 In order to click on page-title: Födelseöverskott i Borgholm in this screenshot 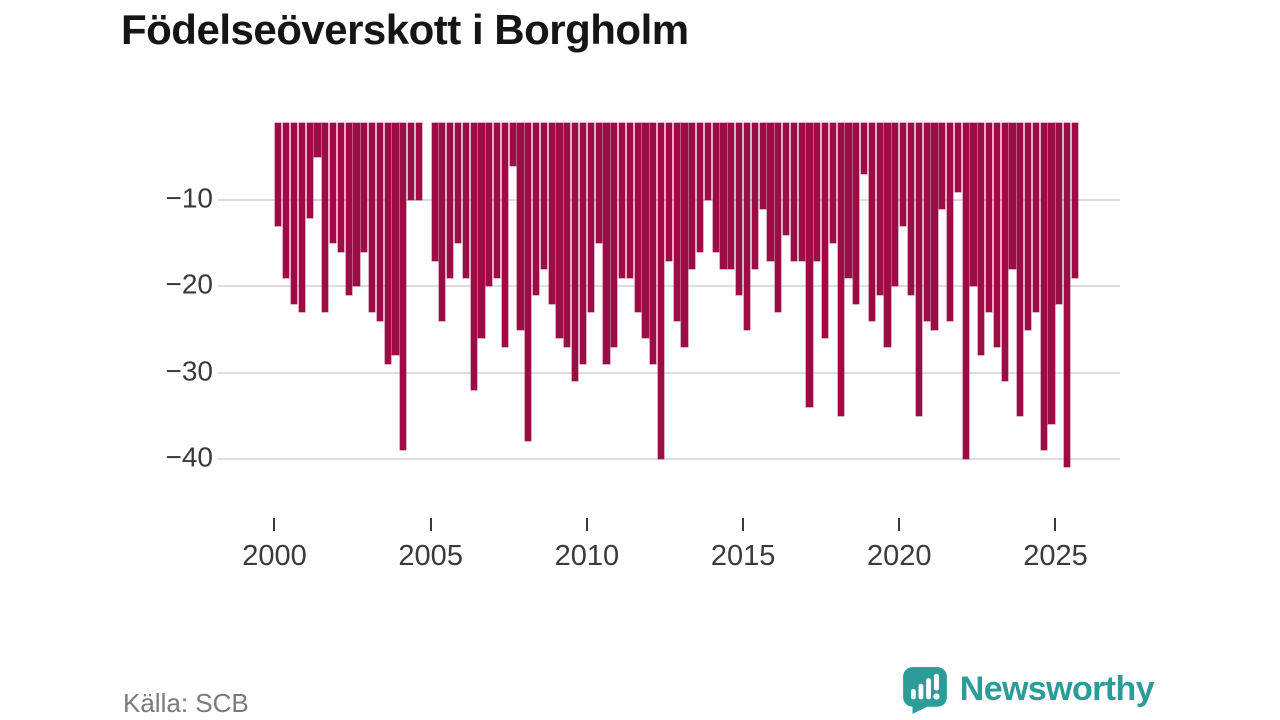, I will do `click(405, 29)`.